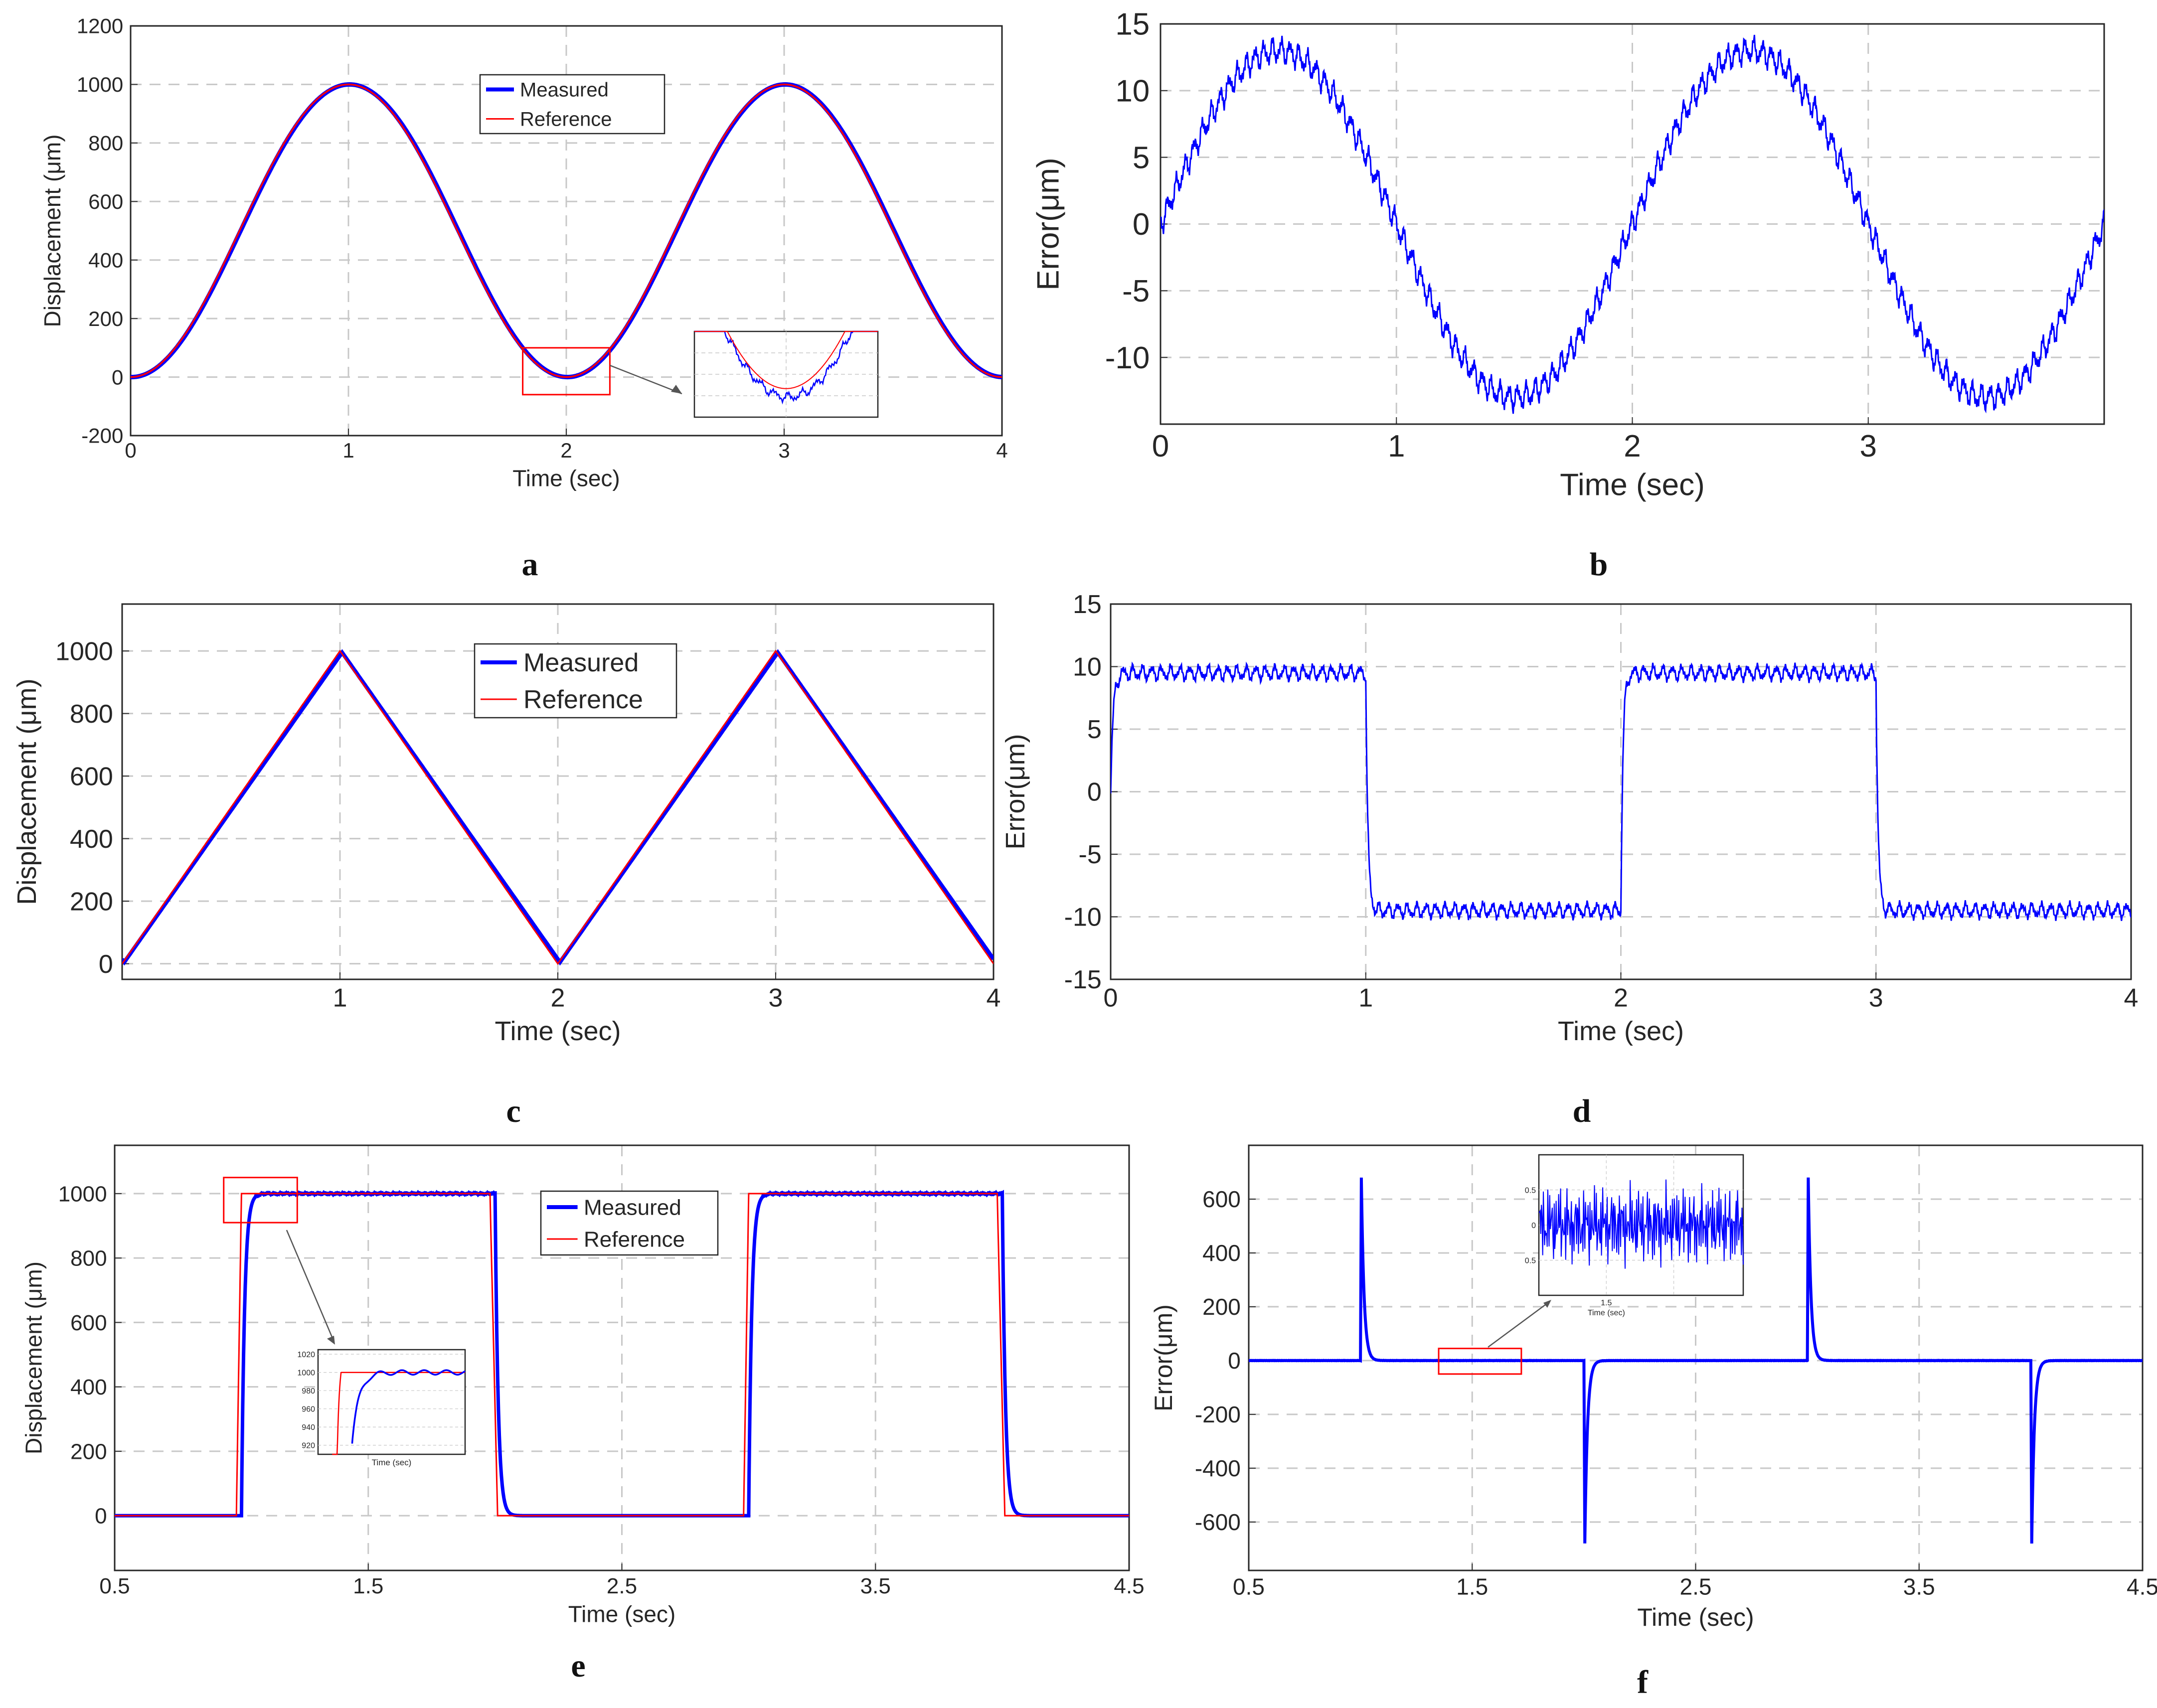 The width and height of the screenshot is (2157, 1708). What do you see at coordinates (306, 1374) in the screenshot?
I see `inset-y-tick-label: 1000` at bounding box center [306, 1374].